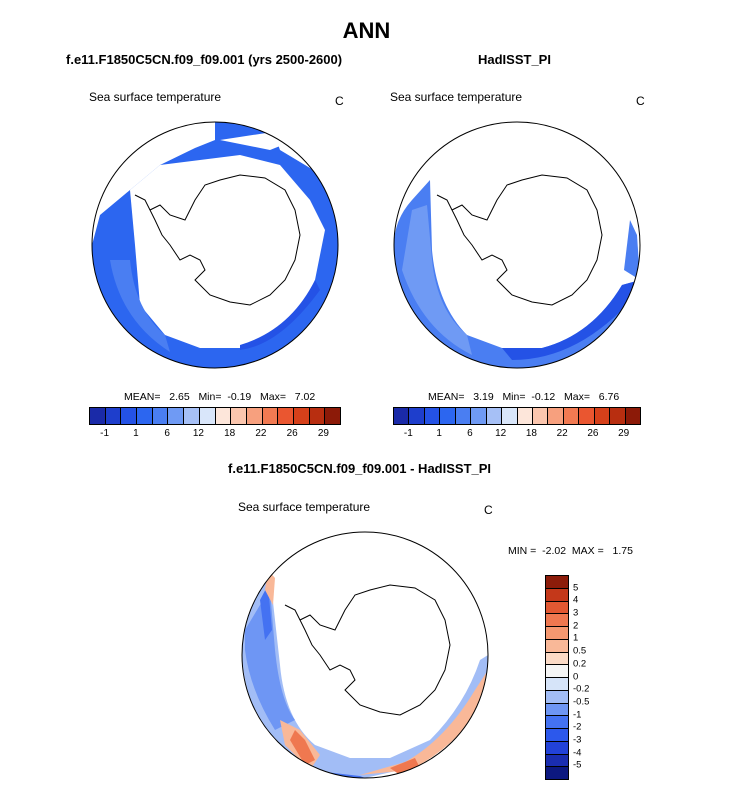 This screenshot has width=733, height=788. What do you see at coordinates (142, 397) in the screenshot?
I see `panel-1-mean-label: MEAN=` at bounding box center [142, 397].